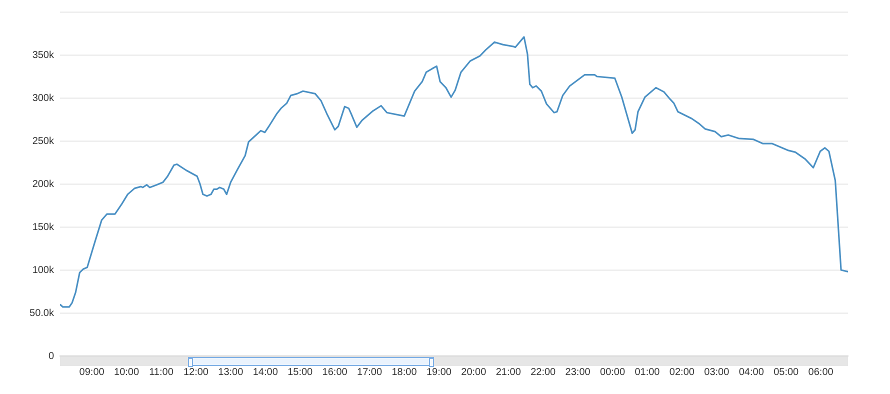  I want to click on x-tick-label: 17:00, so click(369, 372).